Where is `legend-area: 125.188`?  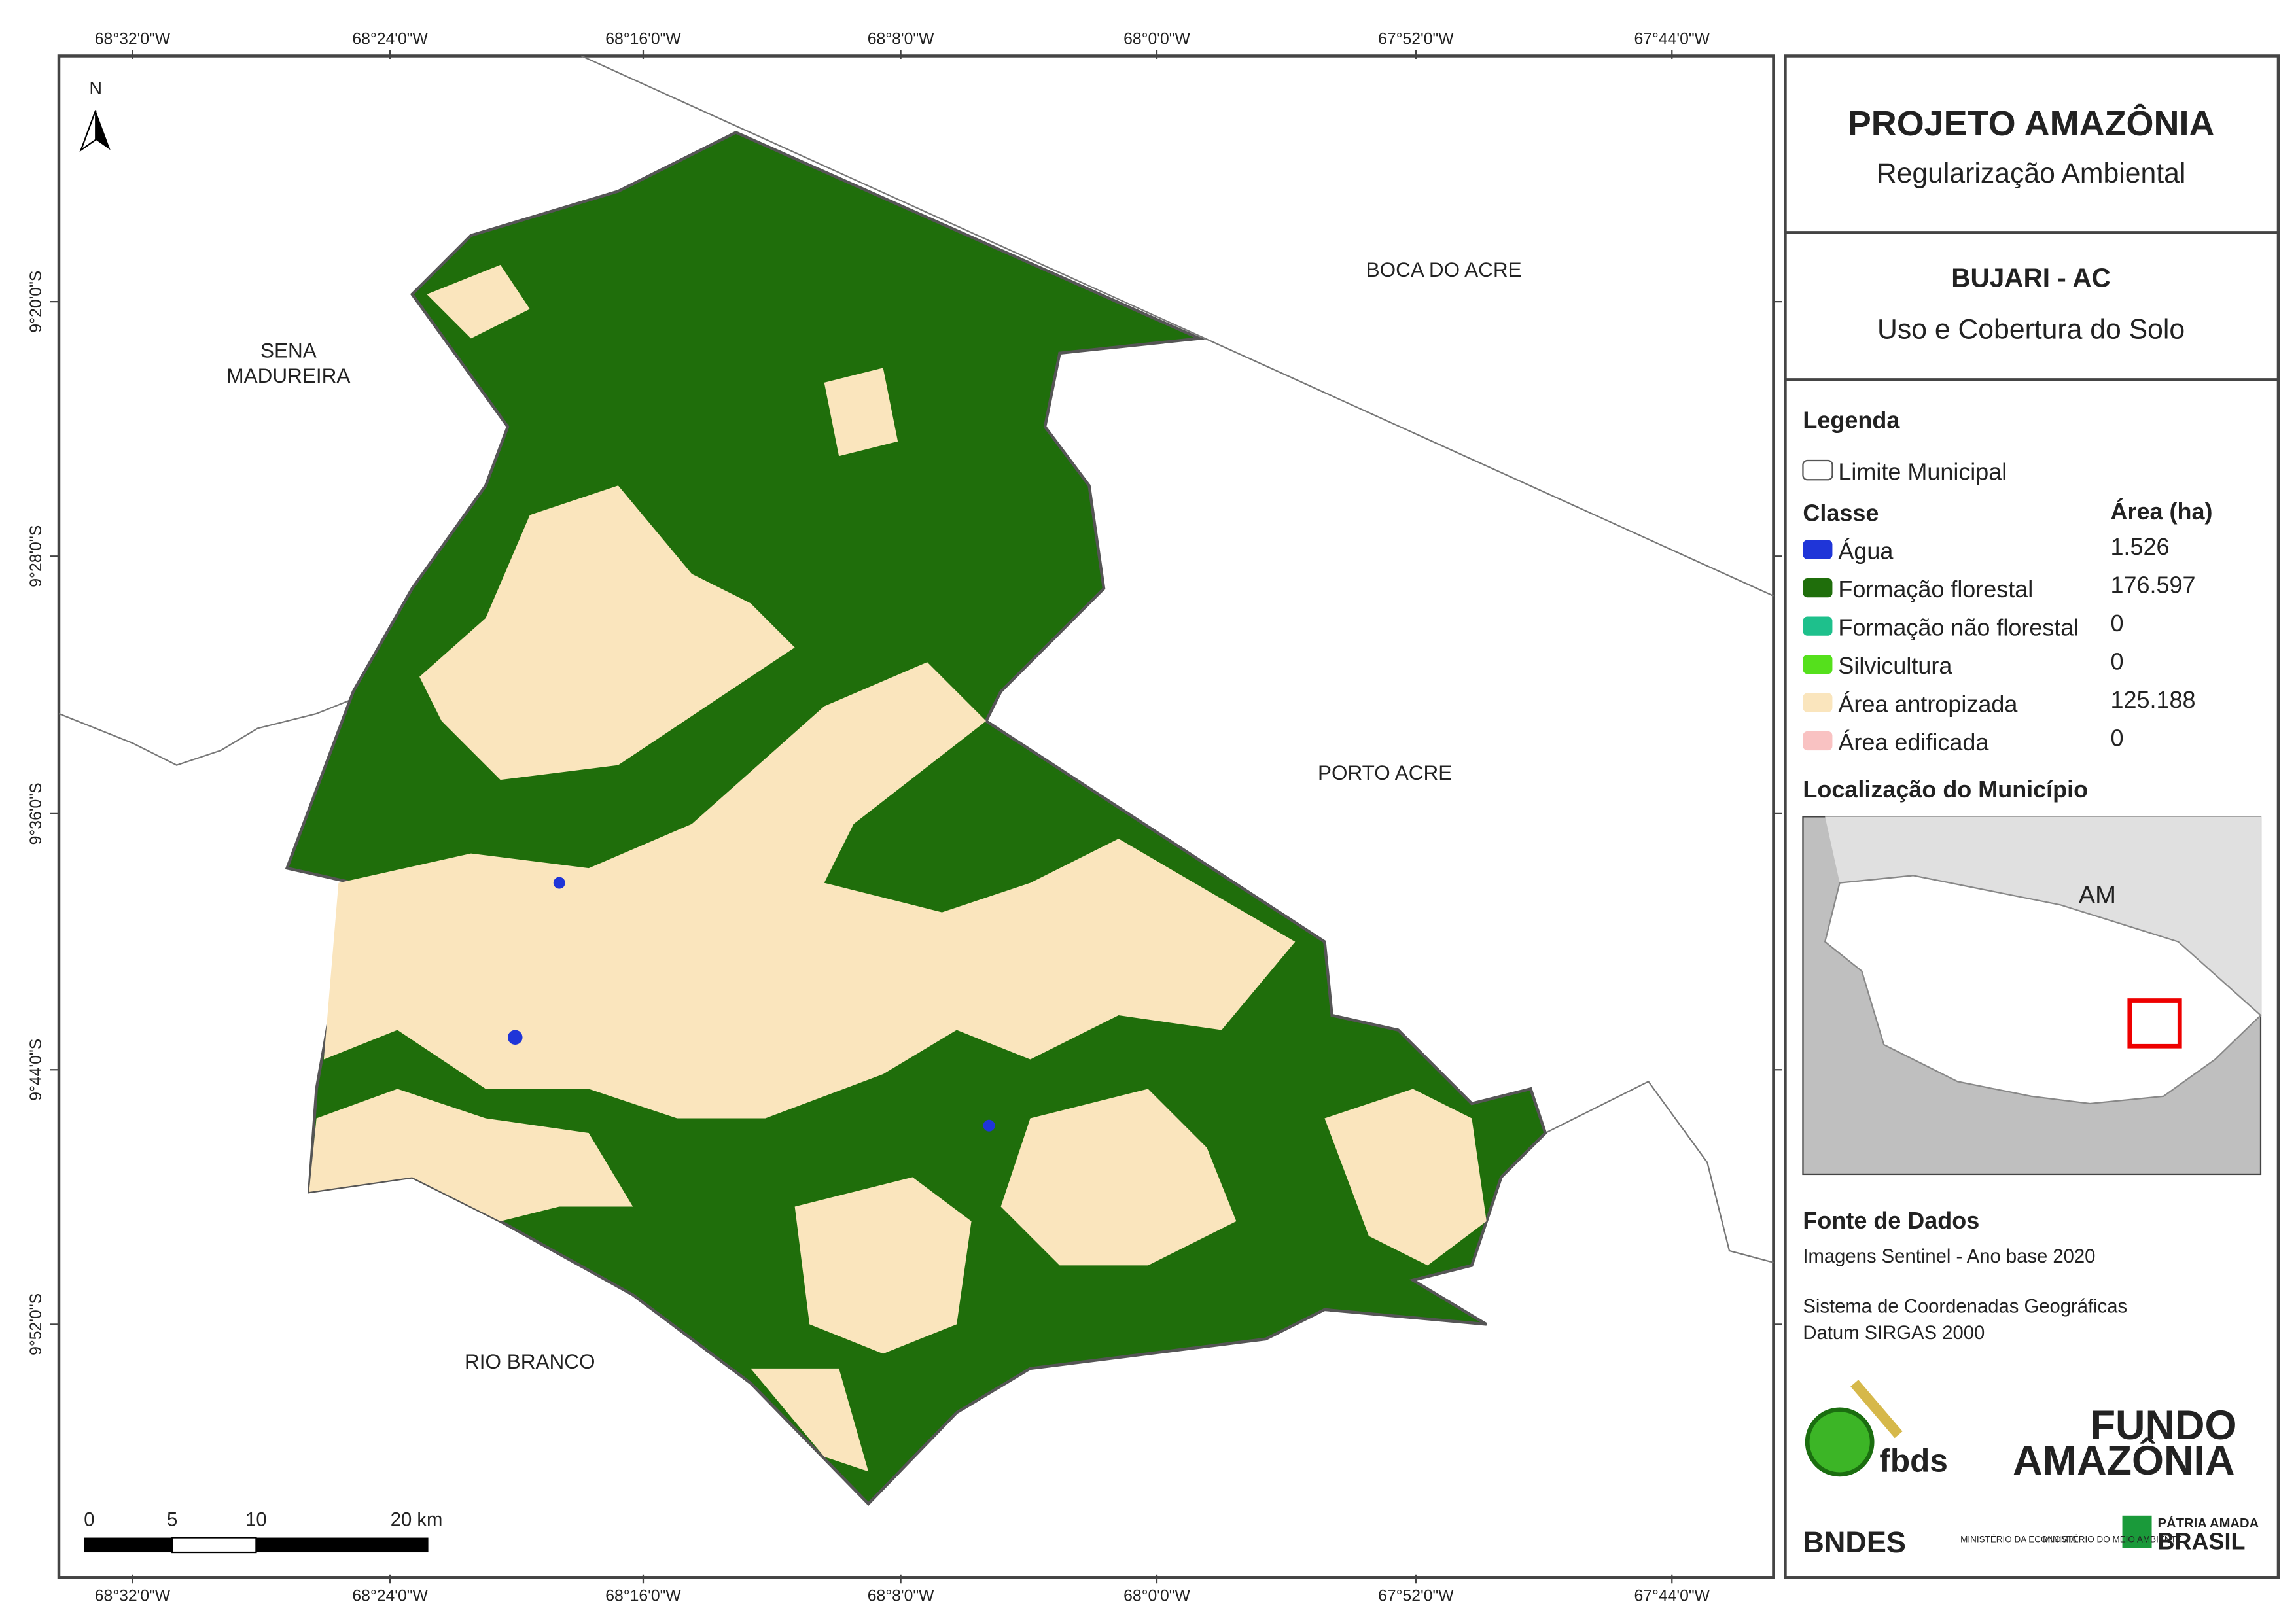
legend-area: 125.188 is located at coordinates (2153, 700).